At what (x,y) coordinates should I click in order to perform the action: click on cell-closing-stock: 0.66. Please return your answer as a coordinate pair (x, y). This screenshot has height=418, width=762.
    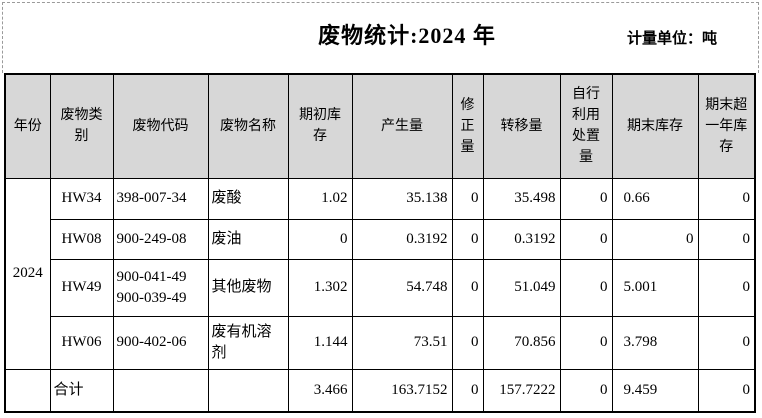
    Looking at the image, I should click on (655, 198).